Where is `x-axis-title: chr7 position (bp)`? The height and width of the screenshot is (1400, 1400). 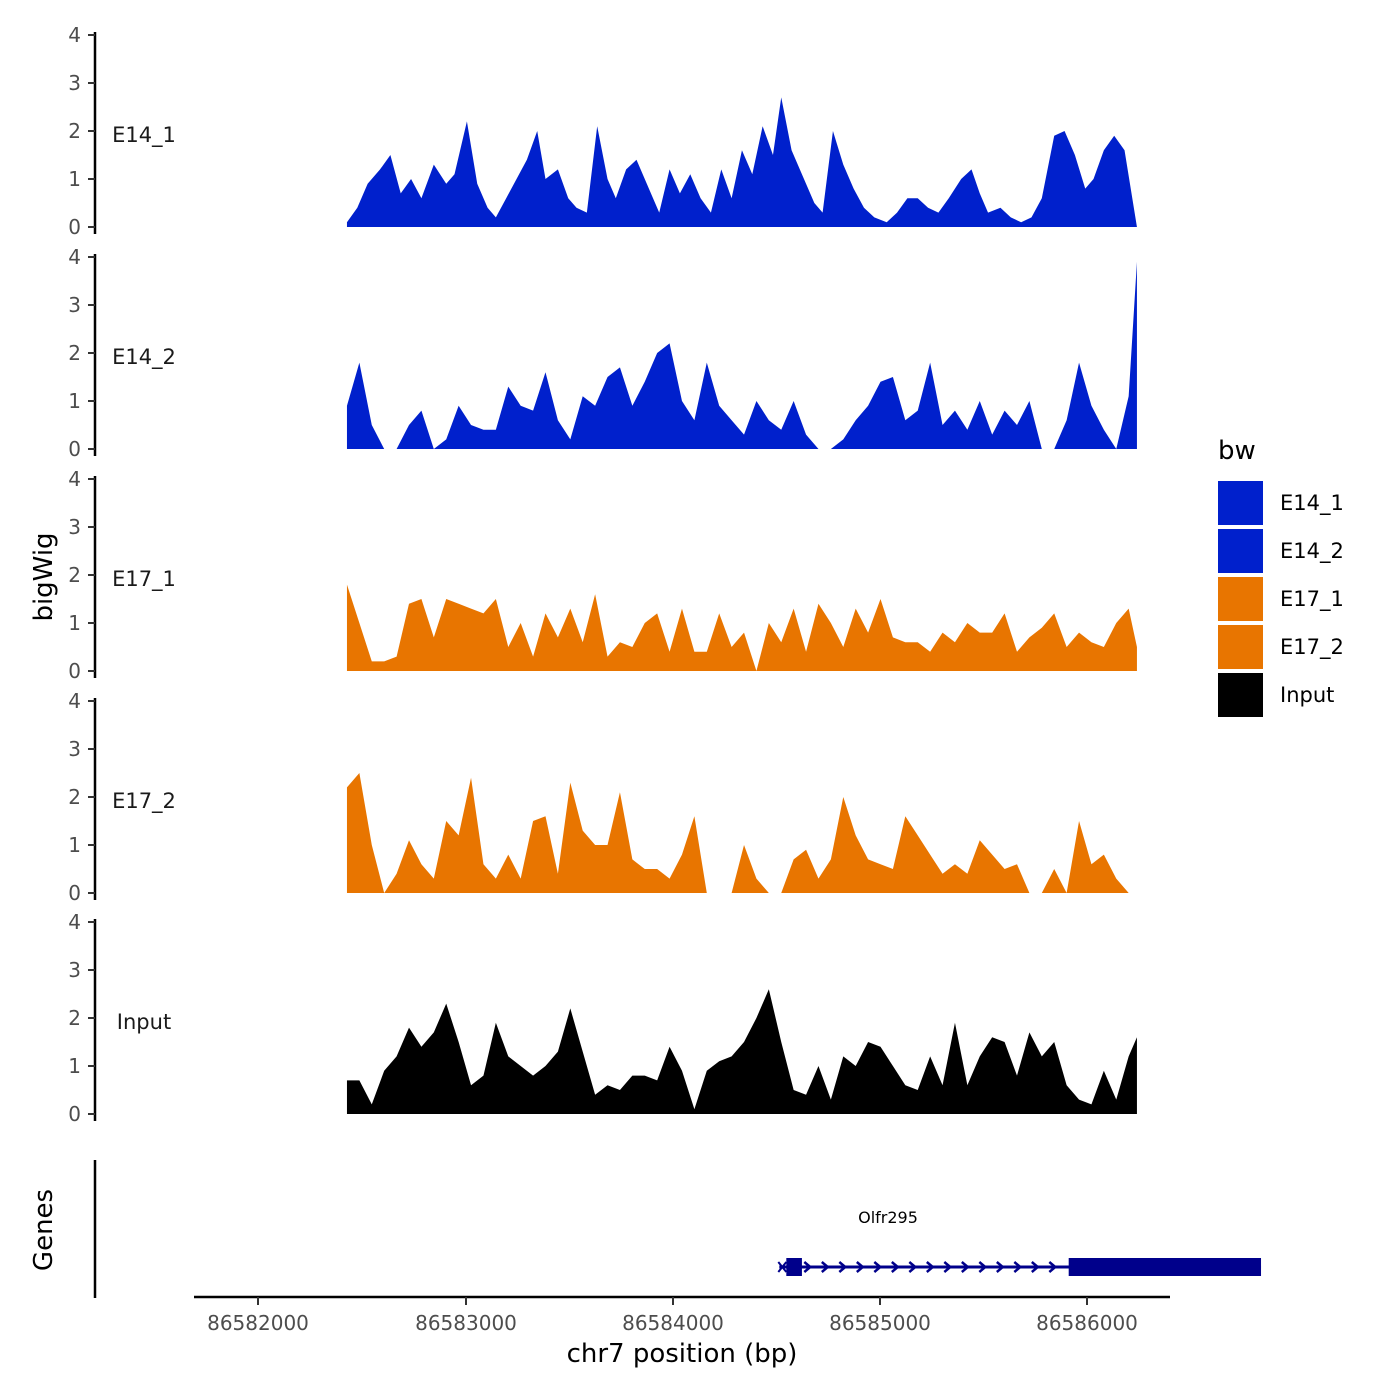 x-axis-title: chr7 position (bp) is located at coordinates (682, 1354).